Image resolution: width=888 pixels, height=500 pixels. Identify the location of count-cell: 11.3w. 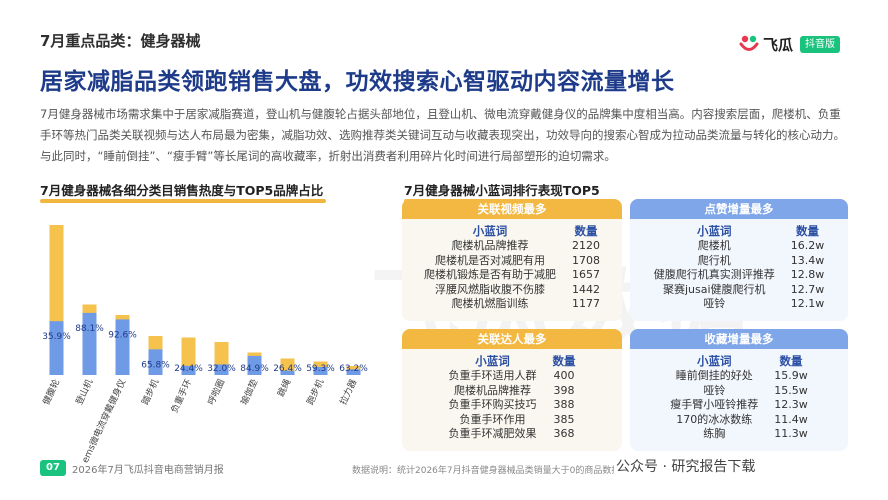
(791, 434).